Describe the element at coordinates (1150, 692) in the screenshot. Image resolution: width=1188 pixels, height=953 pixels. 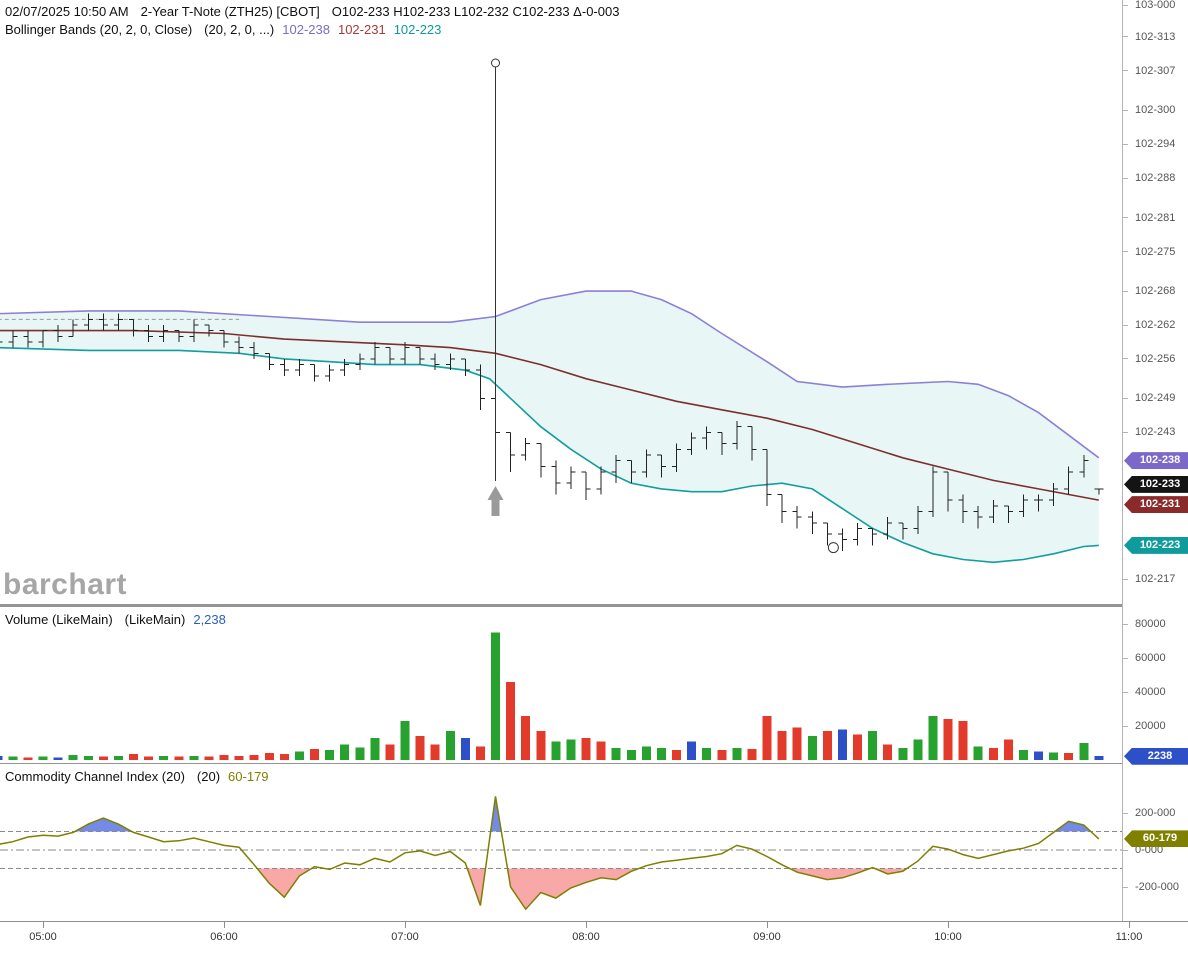
I see `volume-axis-label: 40000` at that location.